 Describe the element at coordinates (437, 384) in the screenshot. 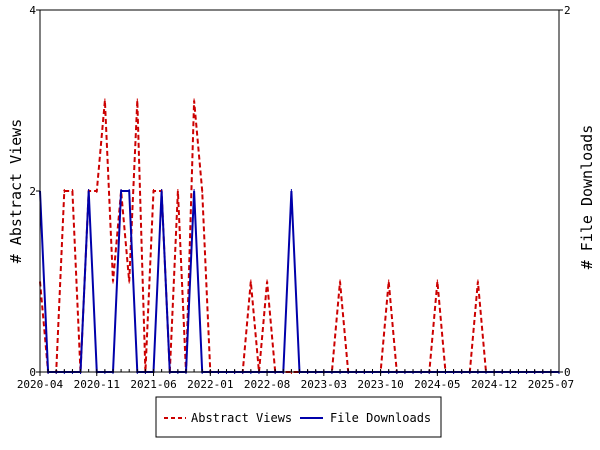

I see `x-tick-label: 2024-05` at that location.